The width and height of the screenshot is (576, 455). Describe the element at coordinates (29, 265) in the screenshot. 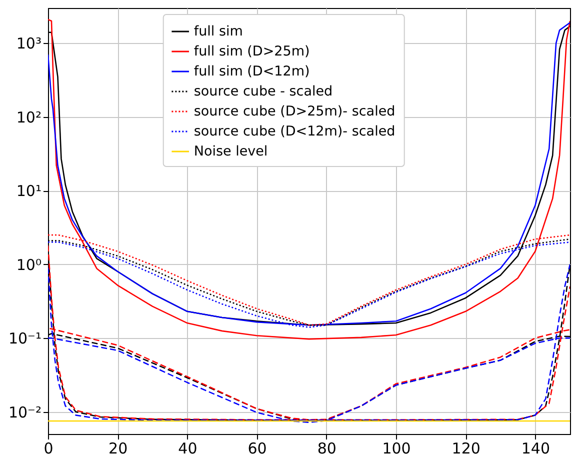

I see `y-tick-label: 10⁰` at that location.